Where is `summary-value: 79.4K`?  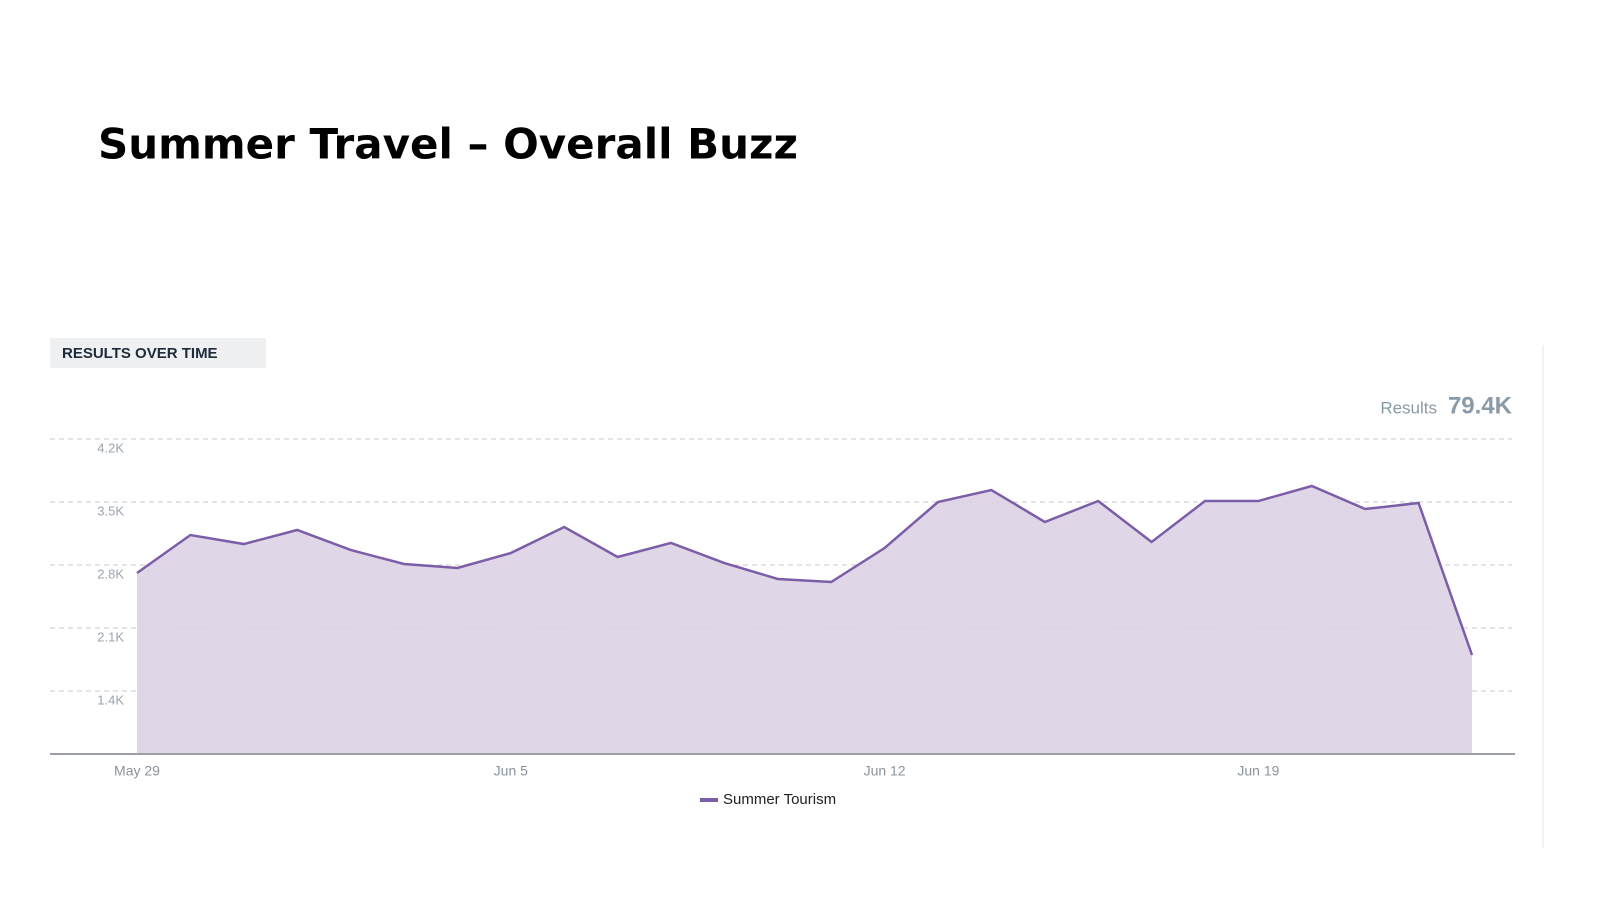 summary-value: 79.4K is located at coordinates (1480, 405).